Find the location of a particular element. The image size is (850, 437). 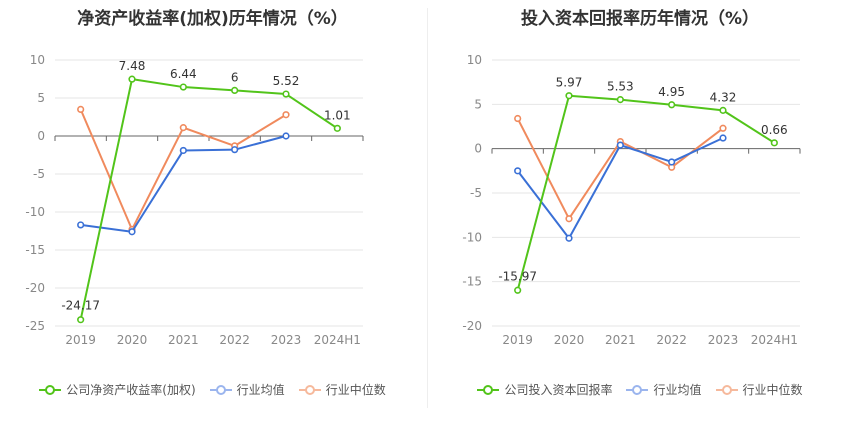

data-label: 6 is located at coordinates (235, 77).